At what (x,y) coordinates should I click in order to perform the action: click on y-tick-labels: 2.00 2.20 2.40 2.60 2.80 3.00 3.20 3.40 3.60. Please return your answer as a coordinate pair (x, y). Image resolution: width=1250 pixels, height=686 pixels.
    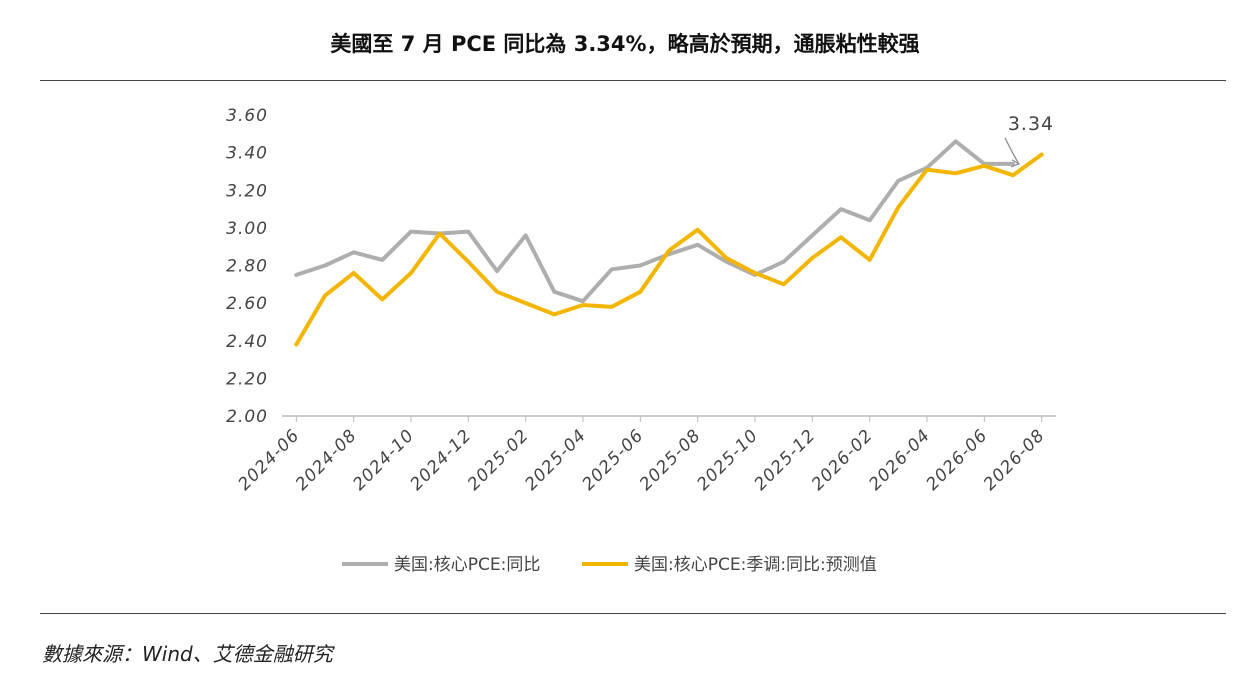
    Looking at the image, I should click on (247, 266).